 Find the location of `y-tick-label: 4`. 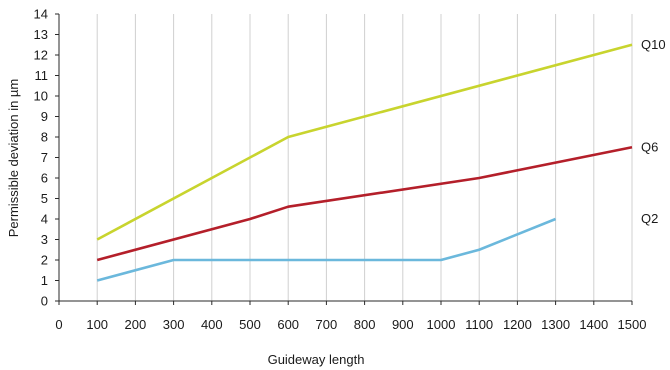

y-tick-label: 4 is located at coordinates (44, 219).